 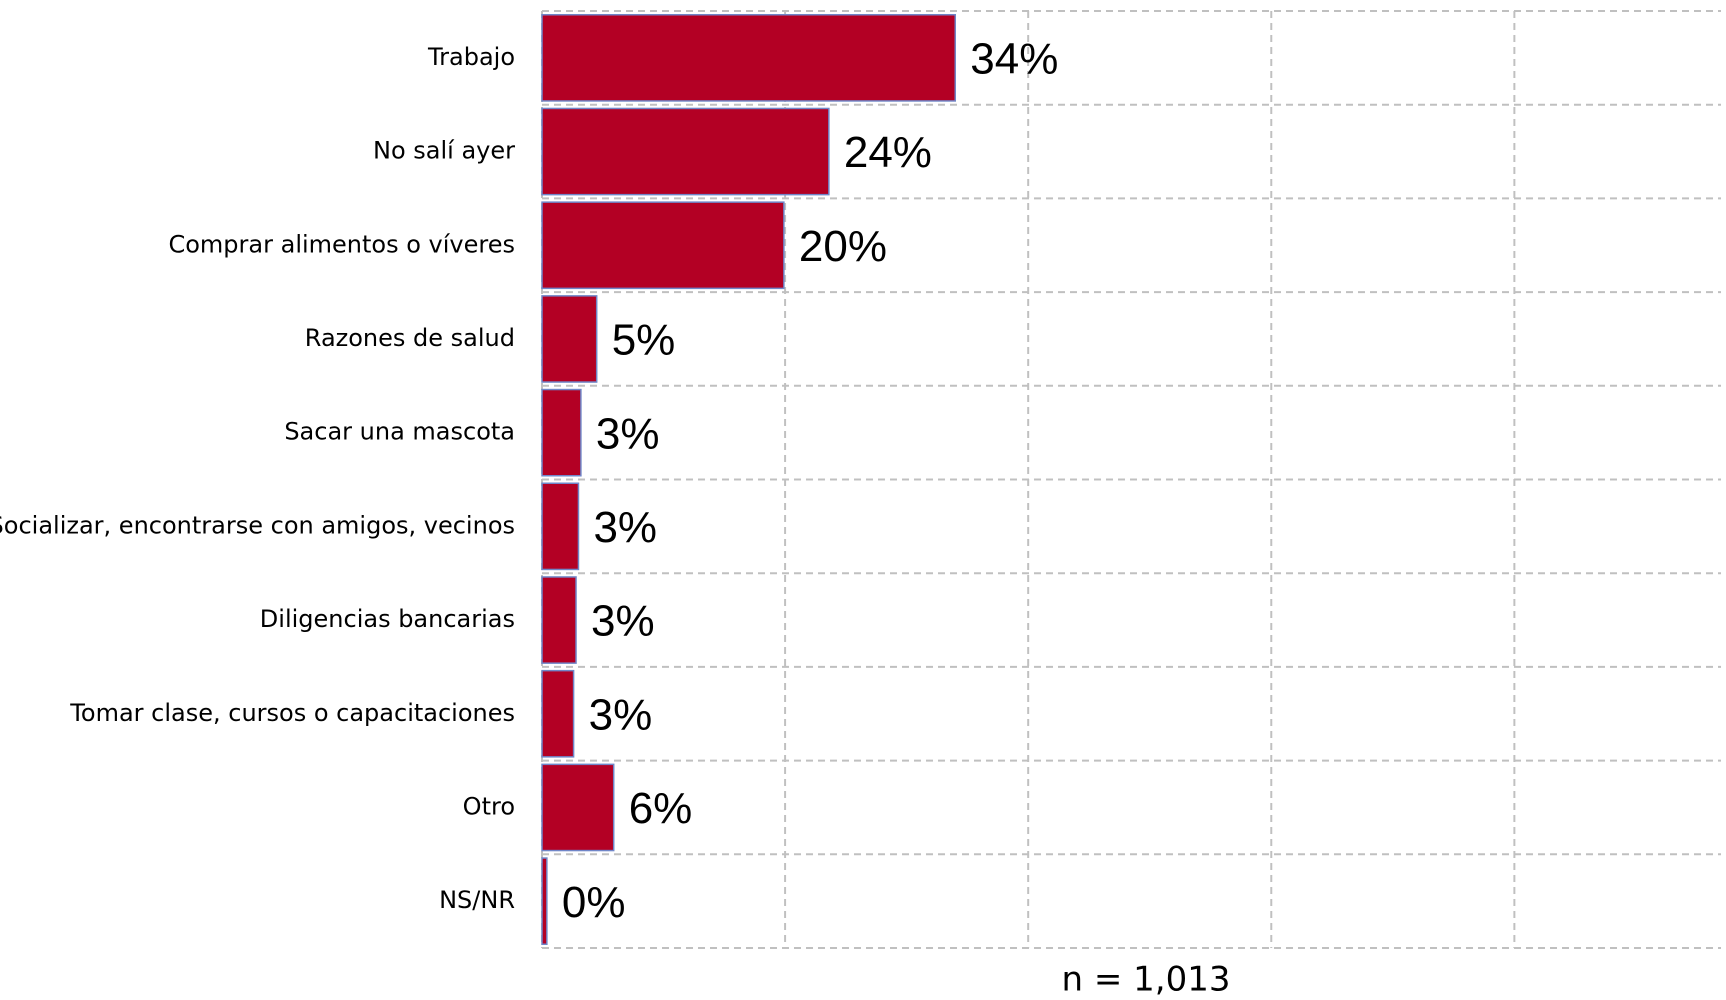 I want to click on value-label: 34%, so click(x=1014, y=58).